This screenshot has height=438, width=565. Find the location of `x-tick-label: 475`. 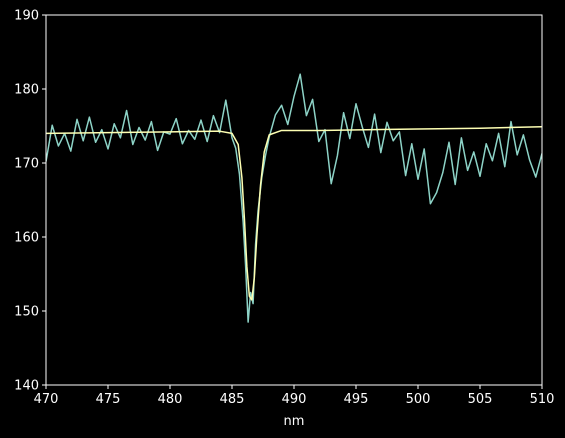

x-tick-label: 475 is located at coordinates (108, 399).